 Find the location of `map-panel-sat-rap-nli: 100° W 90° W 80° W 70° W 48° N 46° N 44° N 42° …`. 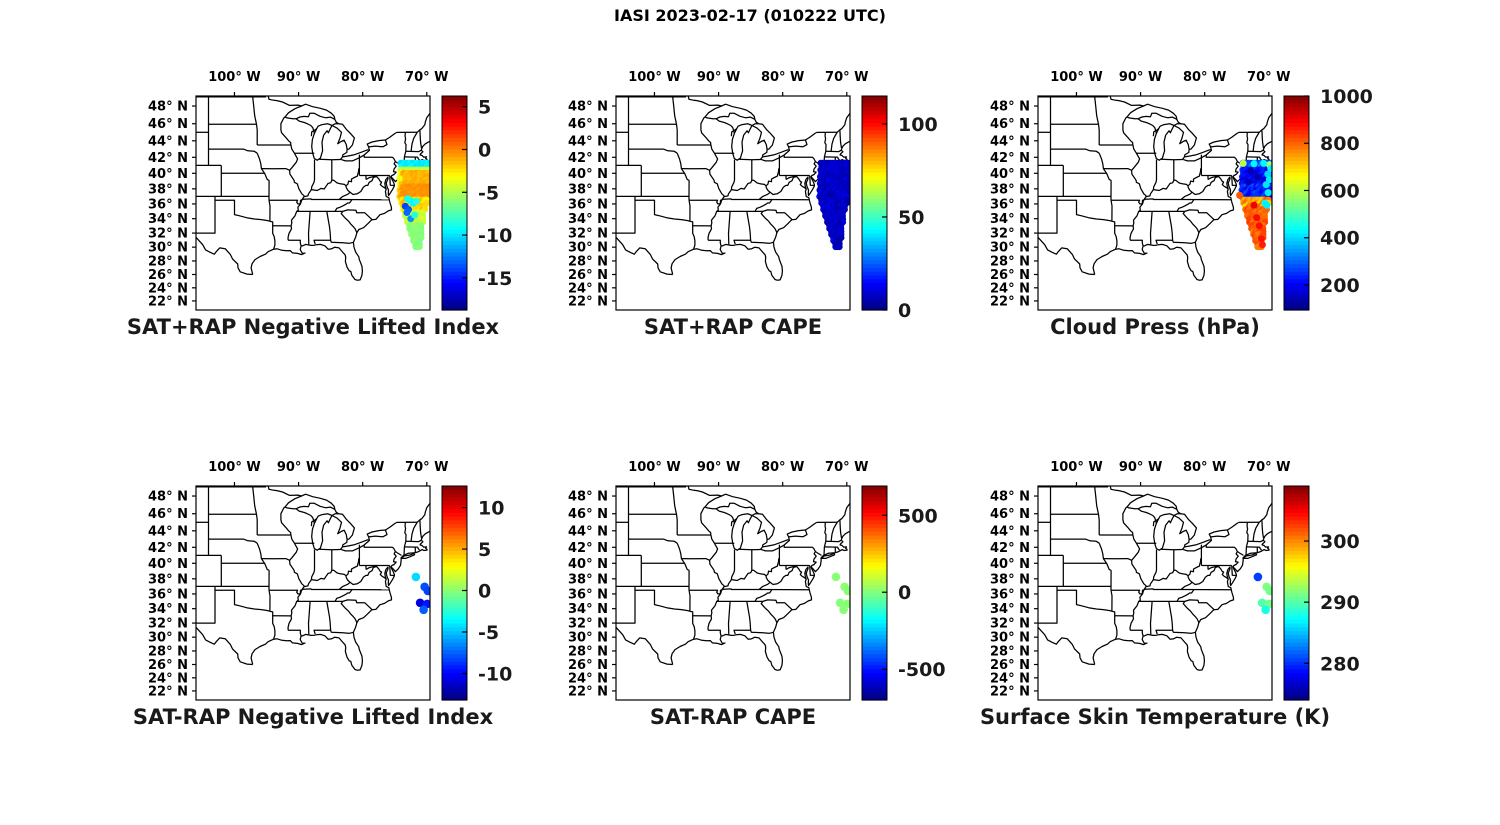

map-panel-sat-rap-nli: 100° W 90° W 80° W 70° W 48° N 46° N 44° N 42° … is located at coordinates (330, 190).